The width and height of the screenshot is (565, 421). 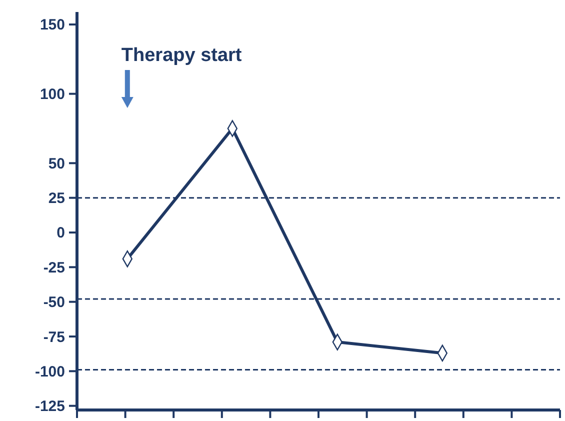 I want to click on y-tick-label: 25, so click(x=56, y=199).